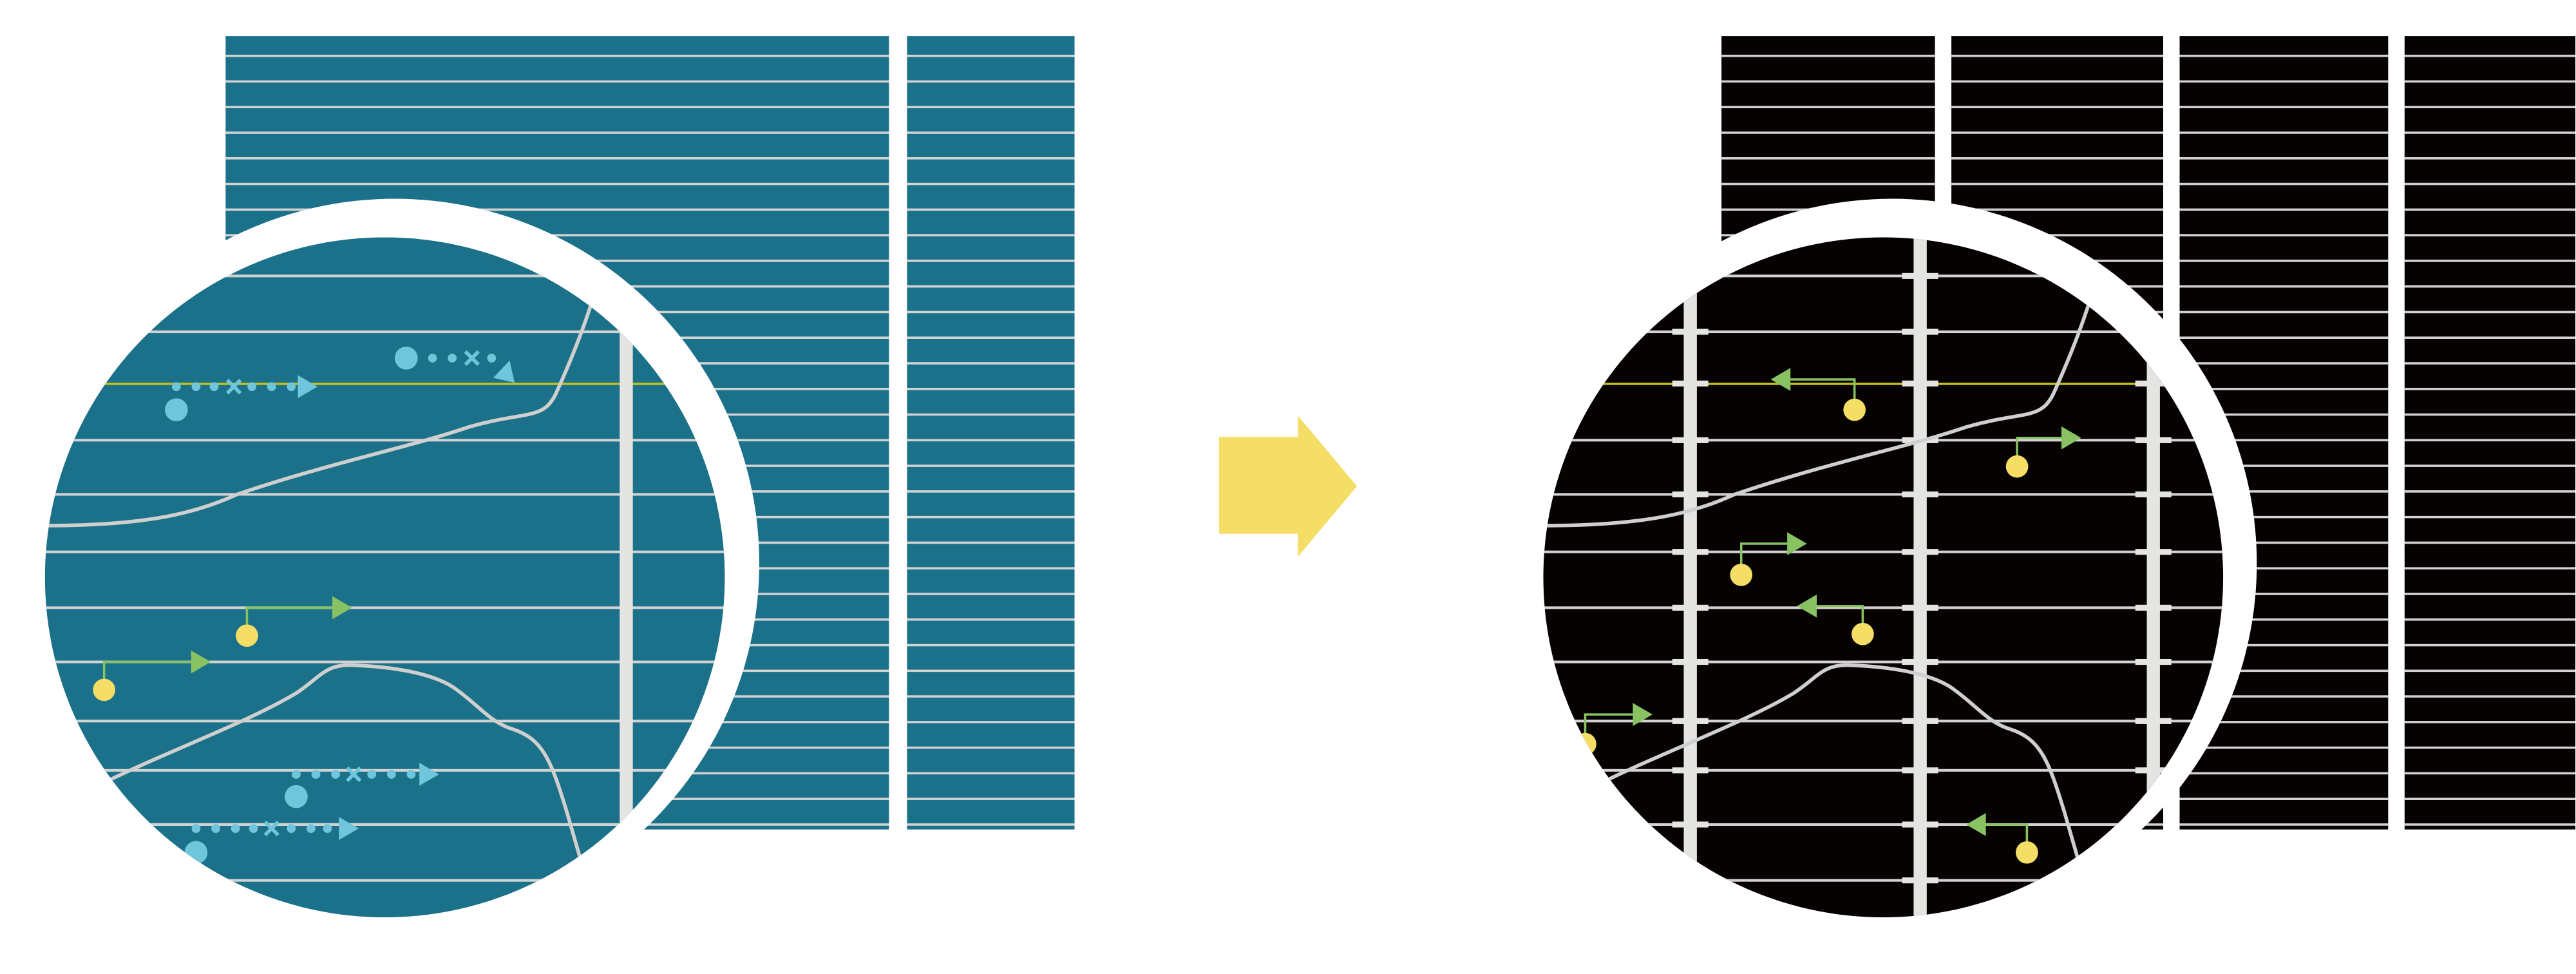 The width and height of the screenshot is (2576, 974). Describe the element at coordinates (991, 433) in the screenshot. I see `cell-strip` at that location.